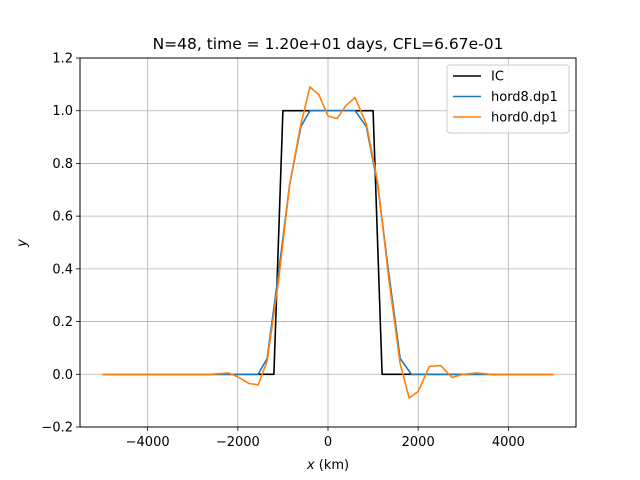 The height and width of the screenshot is (480, 640). Describe the element at coordinates (22, 243) in the screenshot. I see `y-axis-label: y` at that location.